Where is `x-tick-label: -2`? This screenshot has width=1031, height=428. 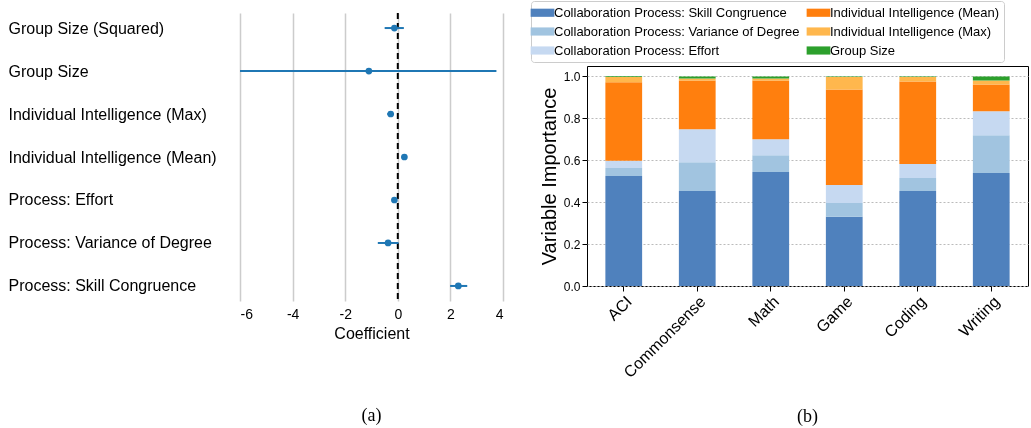 x-tick-label: -2 is located at coordinates (346, 313).